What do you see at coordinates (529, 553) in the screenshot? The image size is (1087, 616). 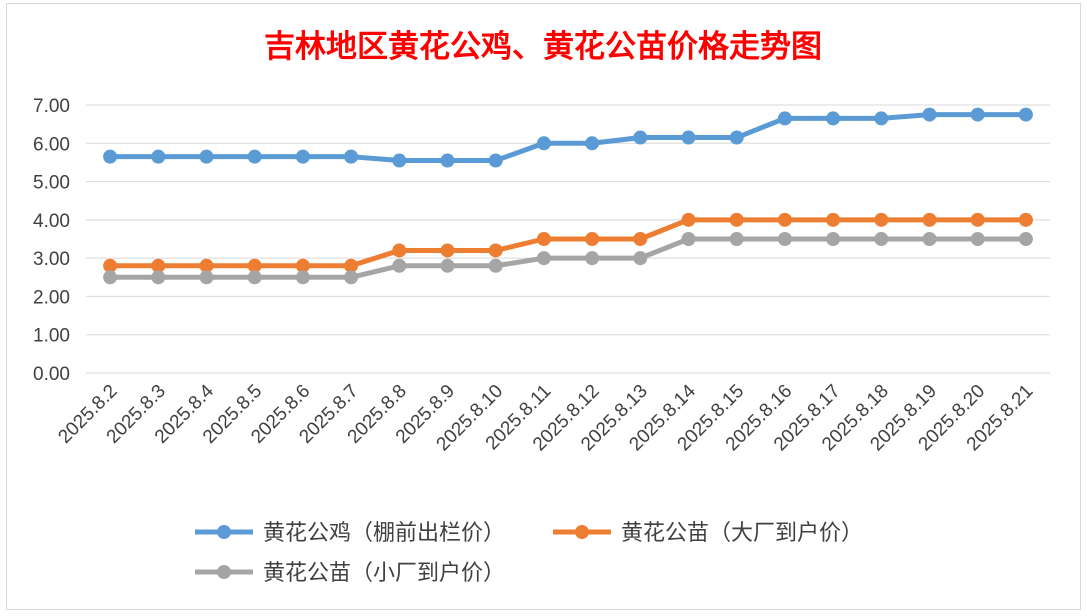 I see `legend: 黄花公鸡（棚前出栏价） 黄花公苗（大厂到户价） 黄花公苗（小厂到户价）` at bounding box center [529, 553].